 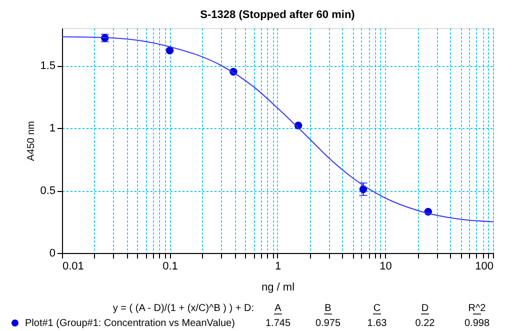 What do you see at coordinates (278, 288) in the screenshot?
I see `x-axis-title: ng / ml` at bounding box center [278, 288].